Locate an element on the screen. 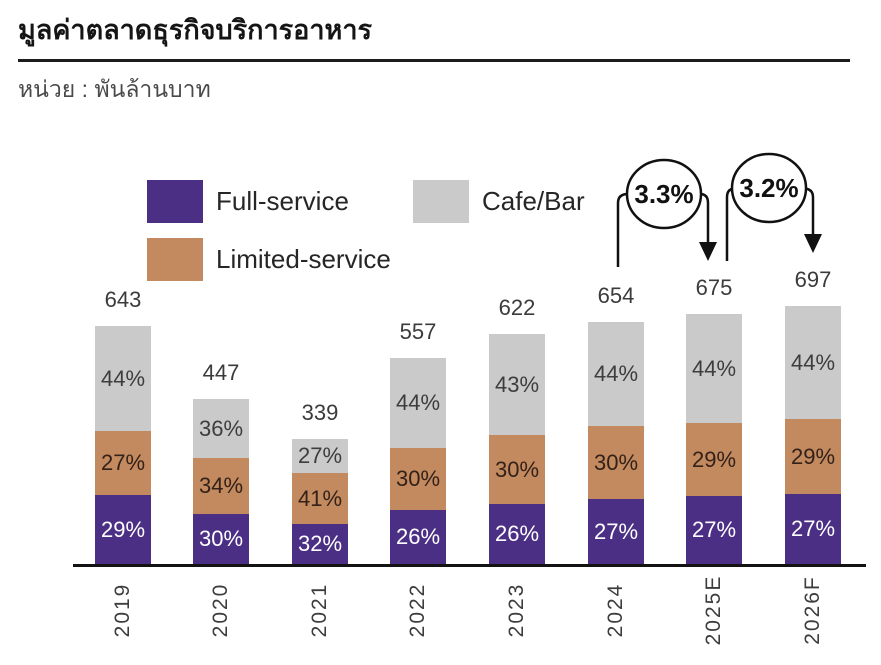  cafe-bar-swatch is located at coordinates (441, 201).